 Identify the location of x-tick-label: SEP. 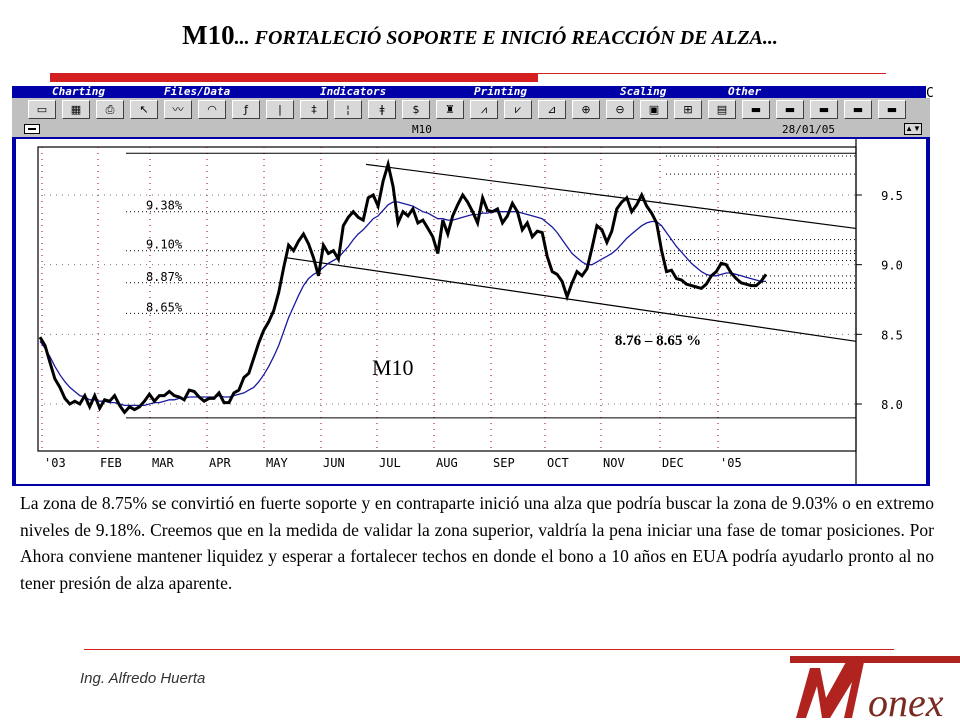
(504, 463).